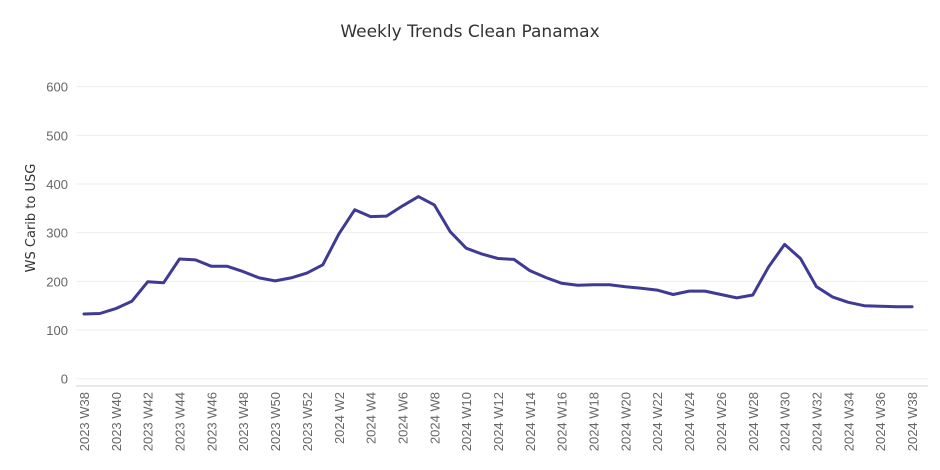 This screenshot has width=940, height=470. Describe the element at coordinates (689, 421) in the screenshot. I see `x-tick-label: 2024 W24` at that location.